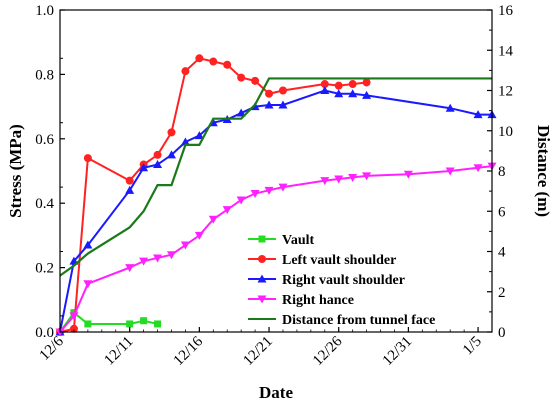 The image size is (550, 403). What do you see at coordinates (358, 320) in the screenshot?
I see `legend-label-4: Distance from tunnel face` at bounding box center [358, 320].